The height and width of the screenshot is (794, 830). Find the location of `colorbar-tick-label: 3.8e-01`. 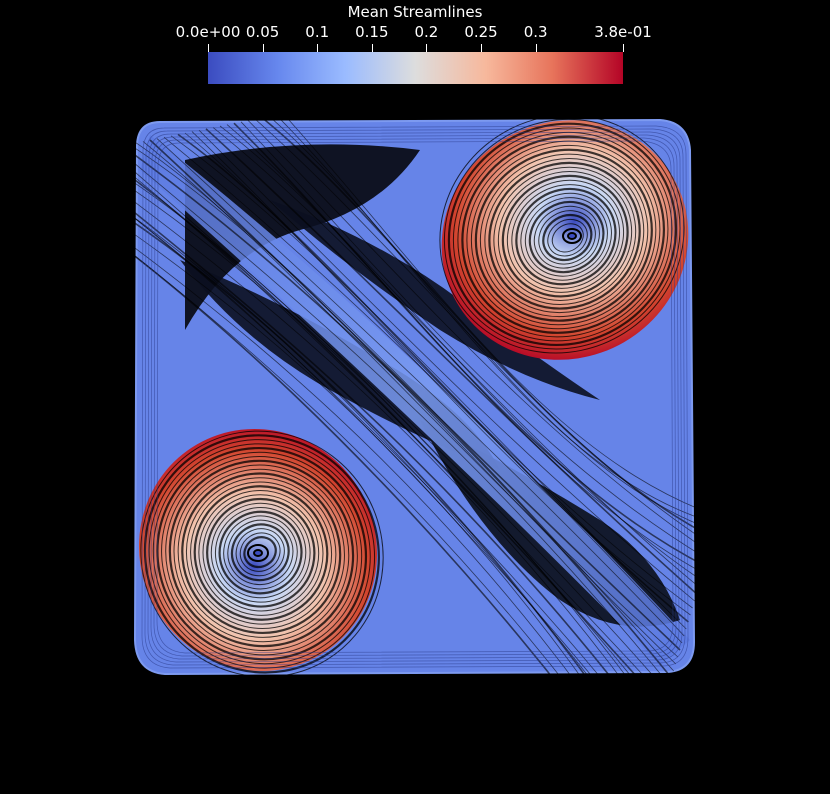

colorbar-tick-label: 3.8e-01 is located at coordinates (623, 32).